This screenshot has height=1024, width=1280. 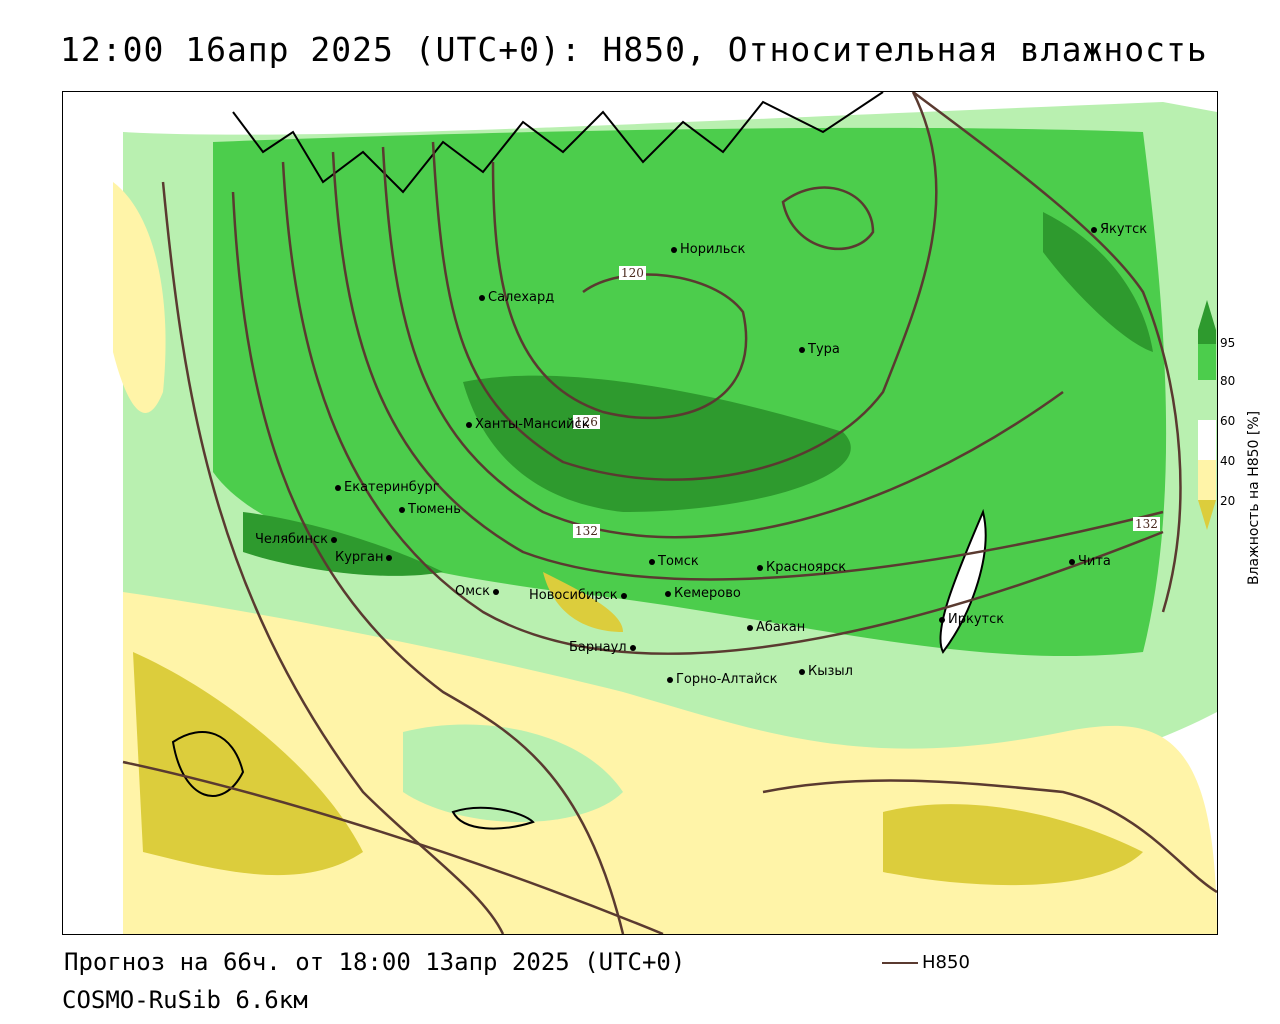 I want to click on city-label: Салехард, so click(x=516, y=297).